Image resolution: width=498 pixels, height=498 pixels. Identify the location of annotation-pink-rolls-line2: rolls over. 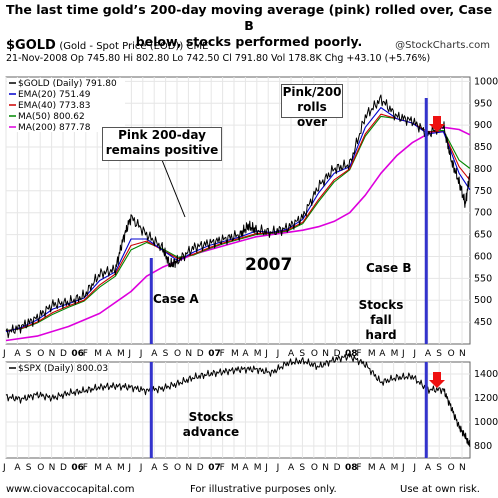
(312, 114).